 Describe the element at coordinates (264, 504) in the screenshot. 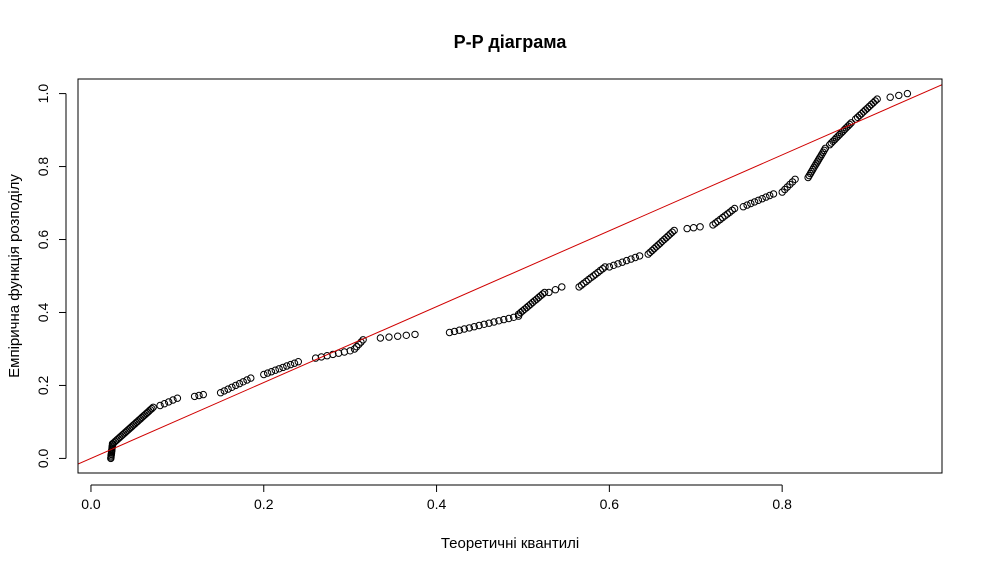

I see `x-tick-label: 0.2` at that location.